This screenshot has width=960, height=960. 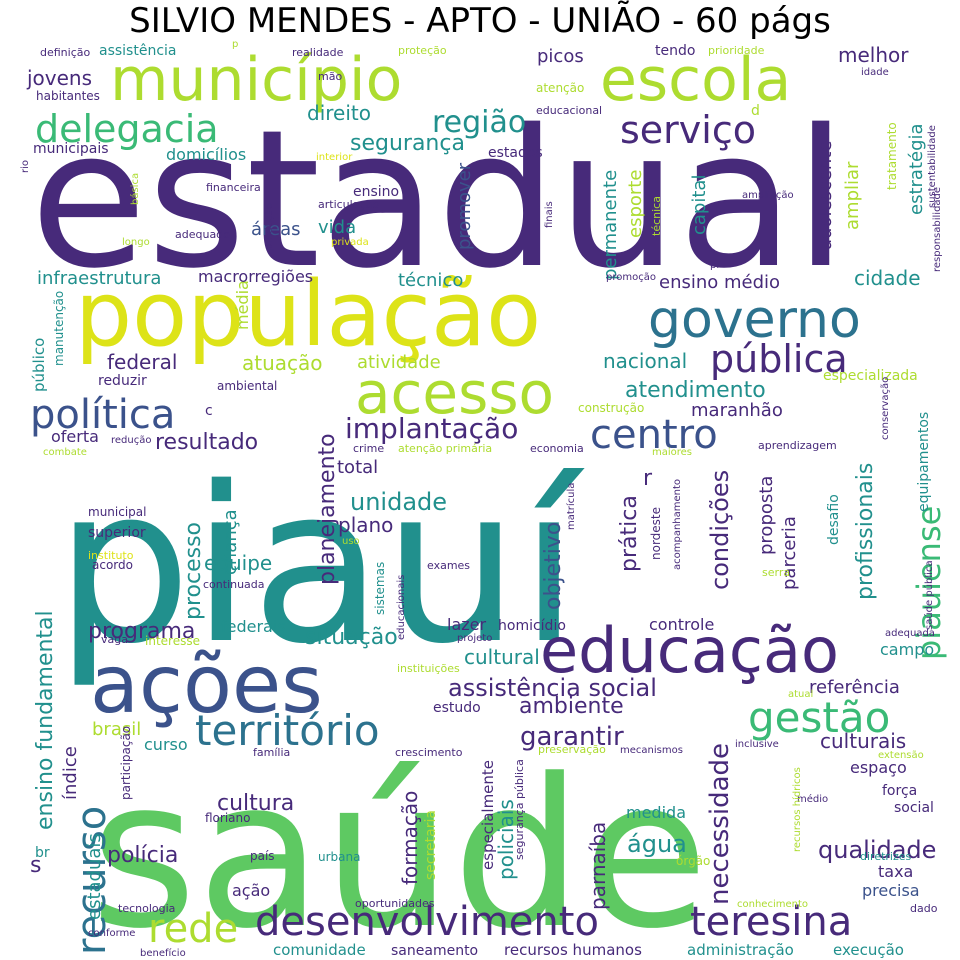 What do you see at coordinates (519, 809) in the screenshot?
I see `cloud-word-seguranca-publica: segurança pública` at bounding box center [519, 809].